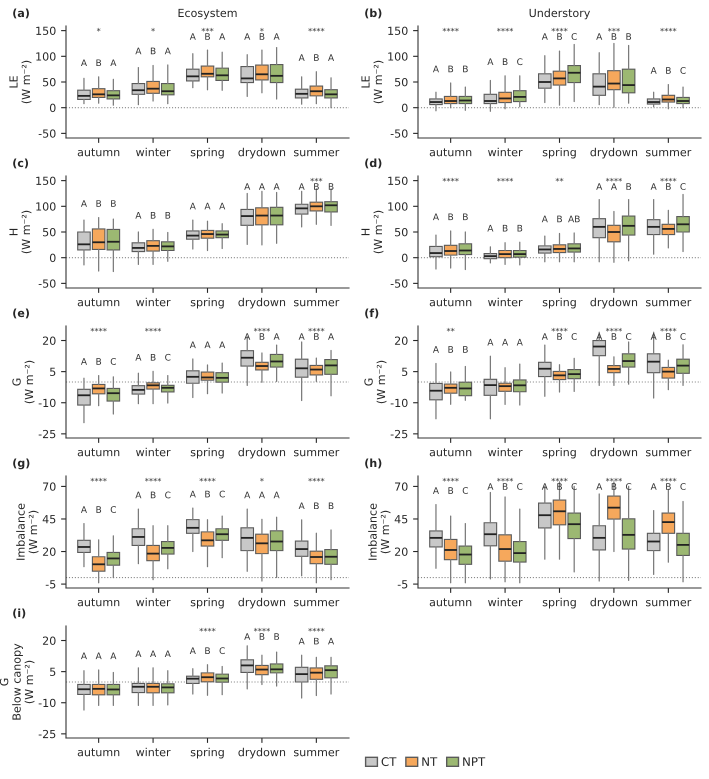 The image size is (709, 779). What do you see at coordinates (21, 13) in the screenshot?
I see `chart-title: (a)` at bounding box center [21, 13].